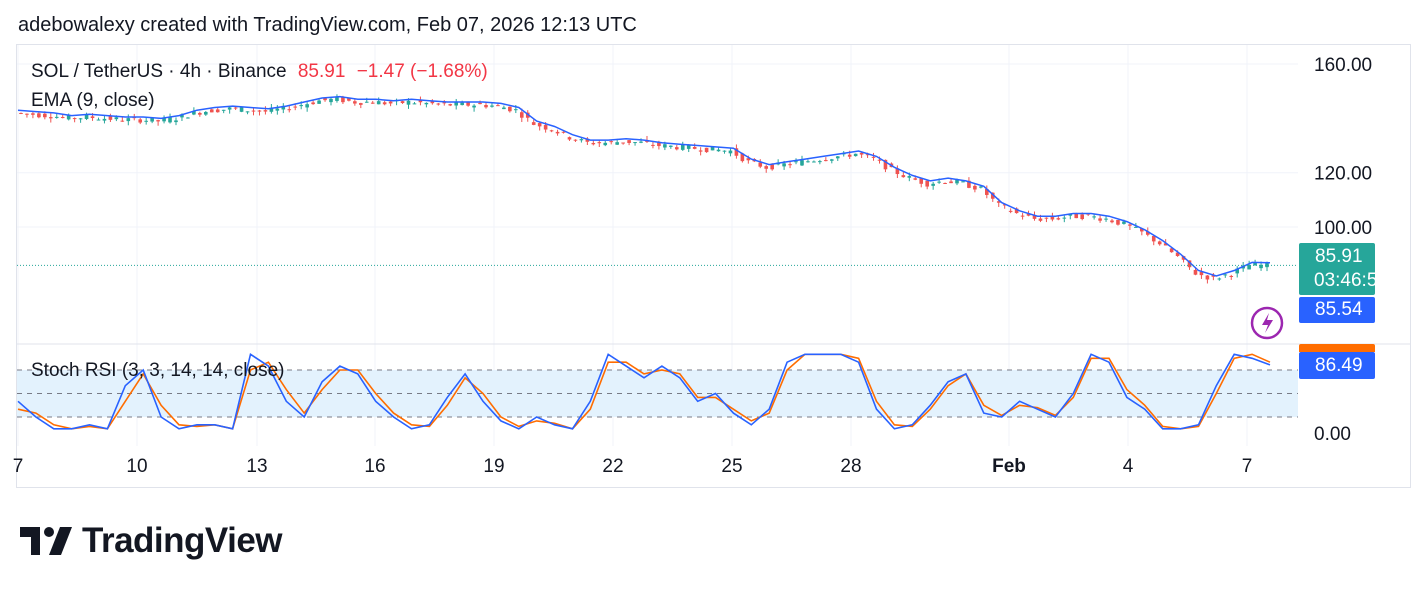 This screenshot has width=1428, height=591. I want to click on tradingview-logo: TradingView, so click(151, 541).